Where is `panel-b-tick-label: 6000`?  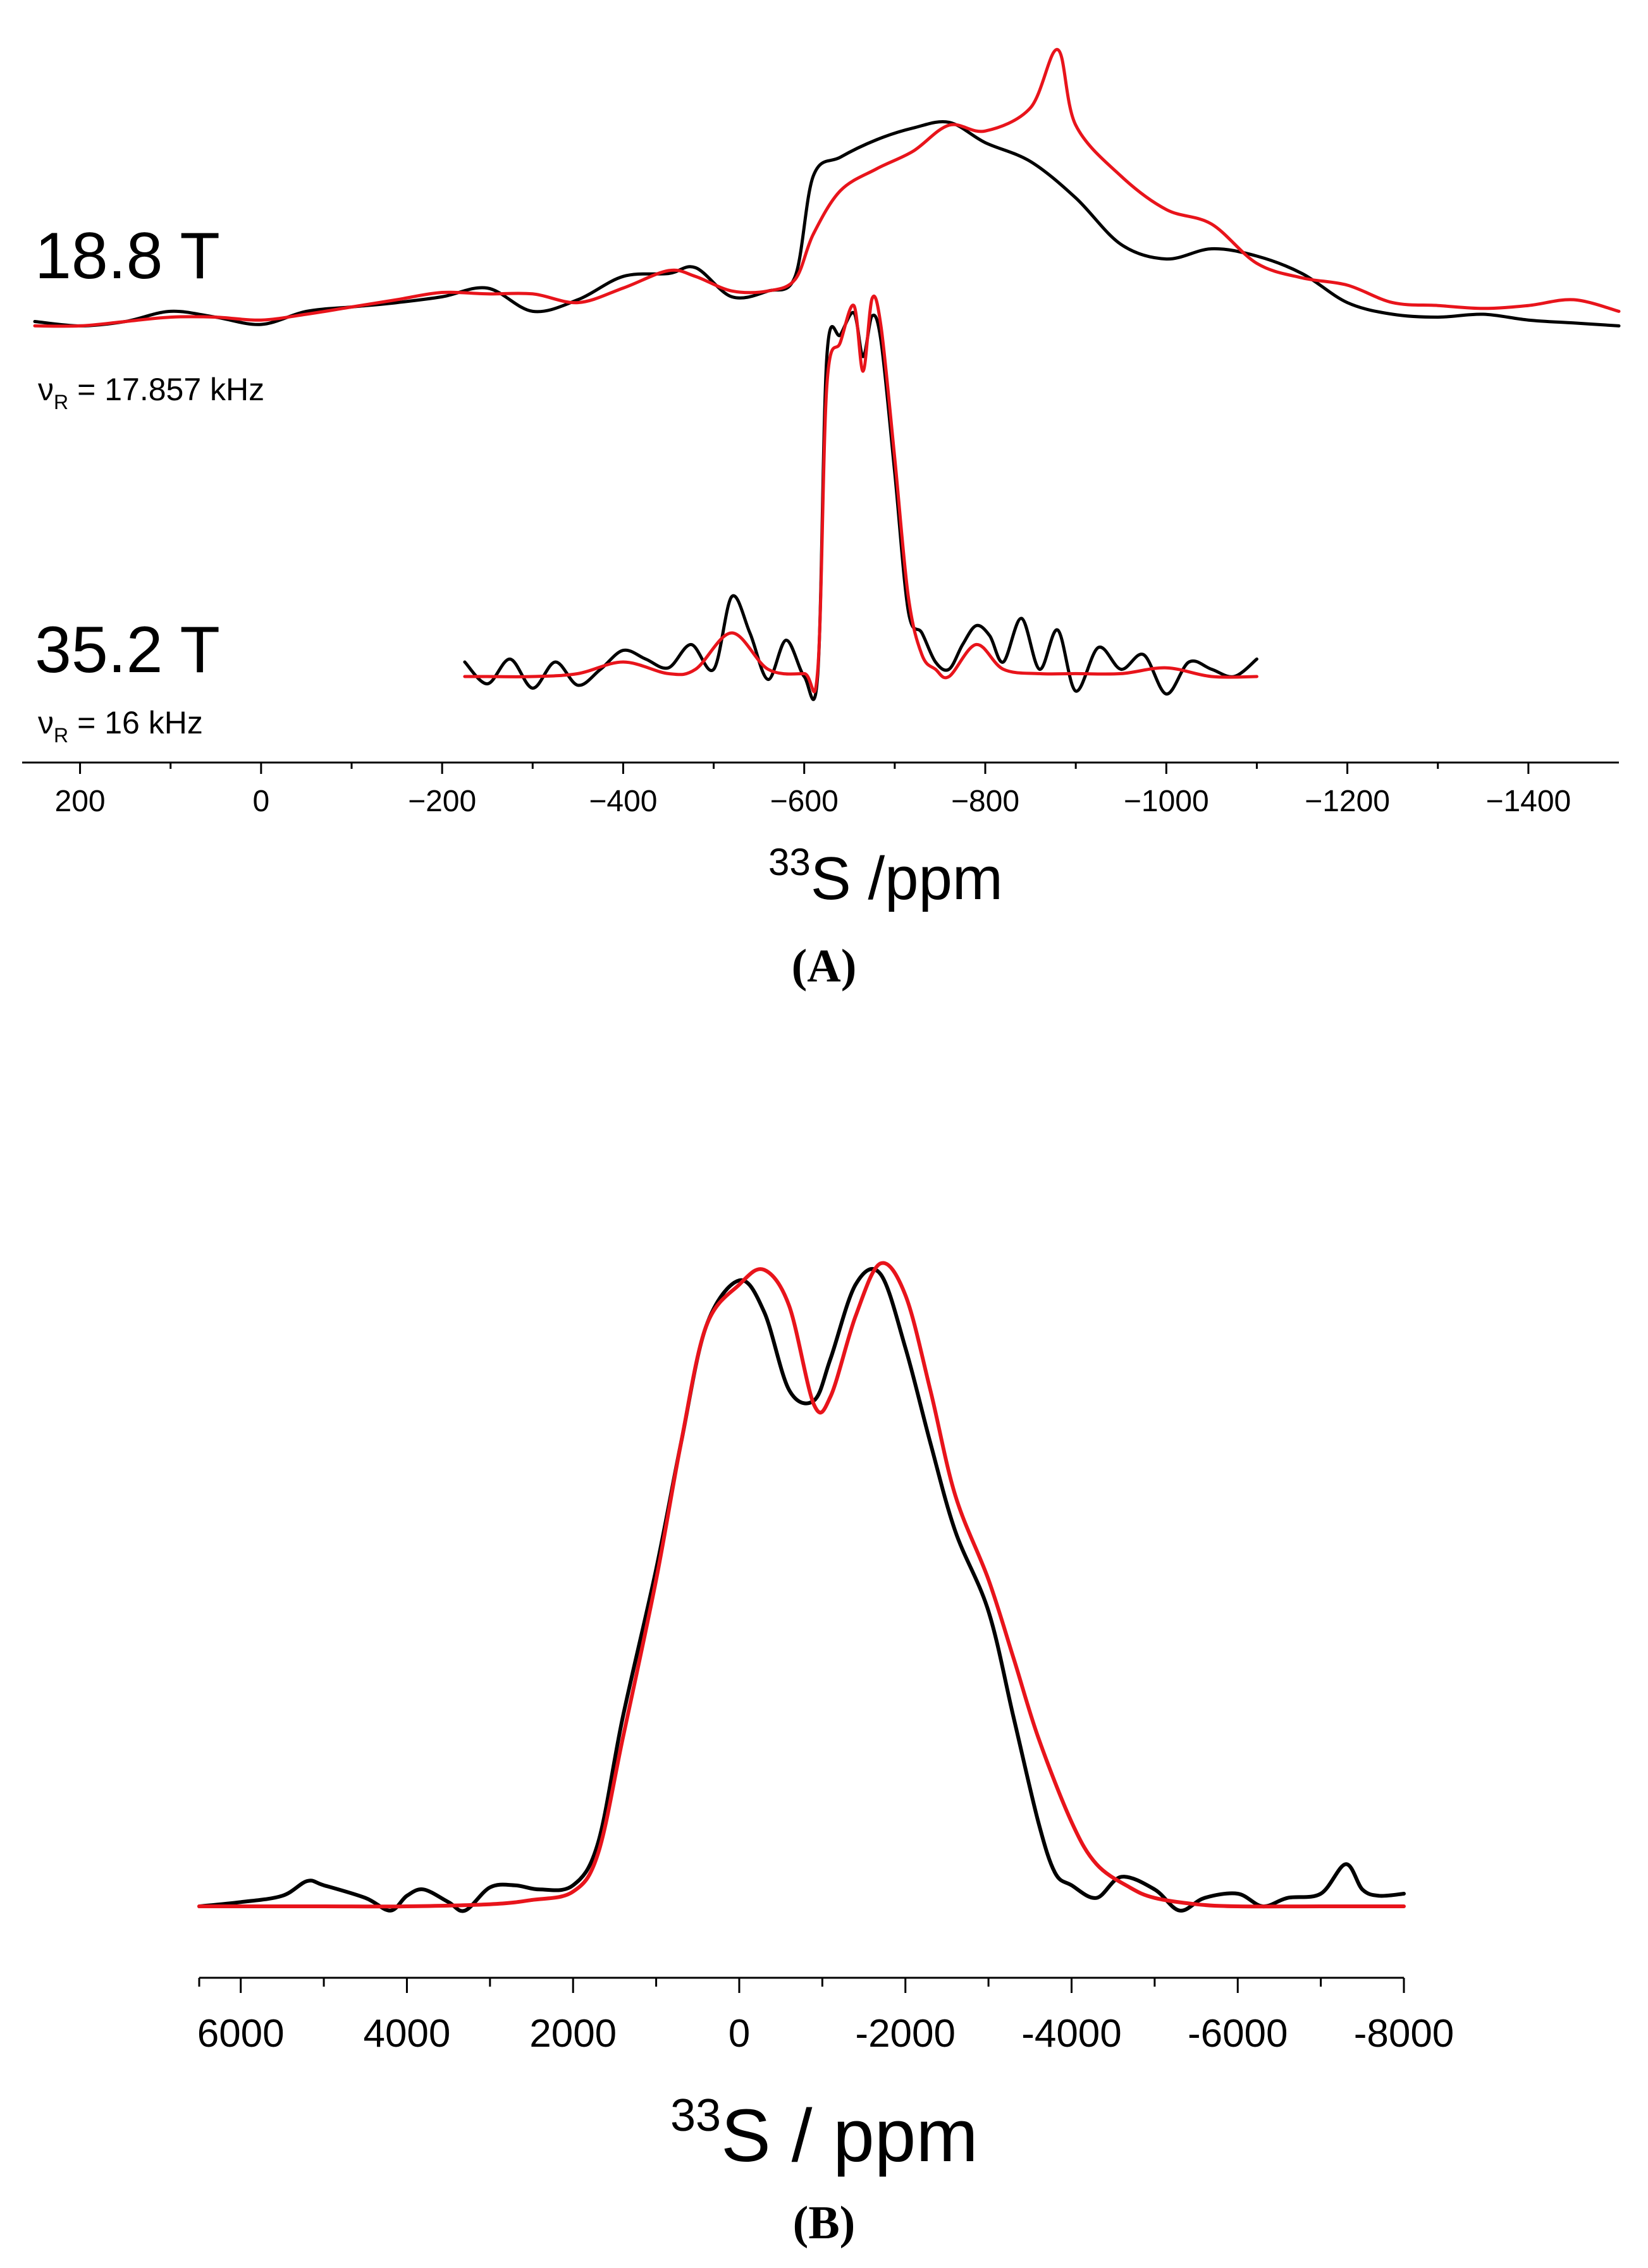 panel-b-tick-label: 6000 is located at coordinates (241, 2034).